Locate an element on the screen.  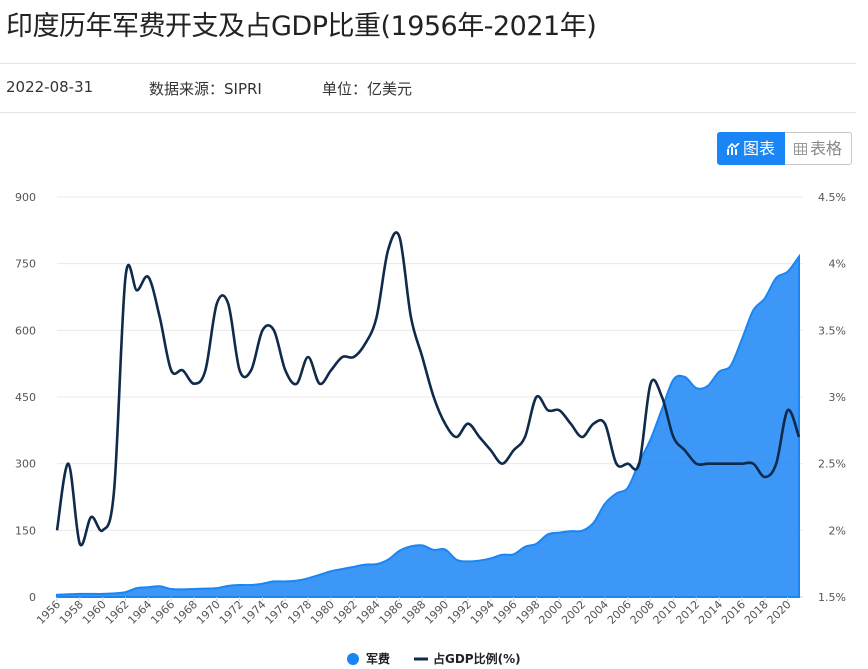
legend-area-label: 军费 is located at coordinates (378, 658).